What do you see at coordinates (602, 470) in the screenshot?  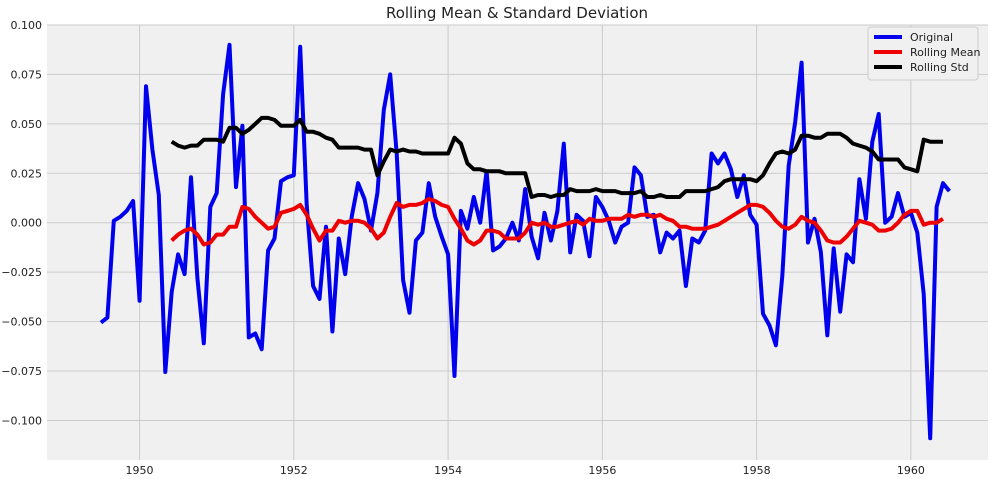 I see `x-tick-label: 1956` at bounding box center [602, 470].